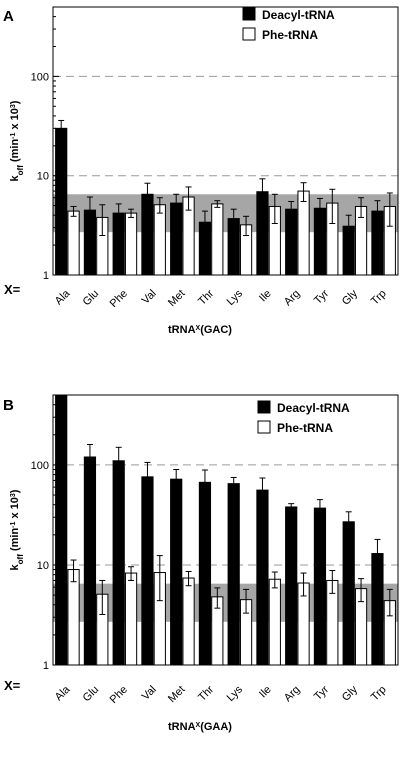  I want to click on bar-deacyl-lys, so click(233, 574).